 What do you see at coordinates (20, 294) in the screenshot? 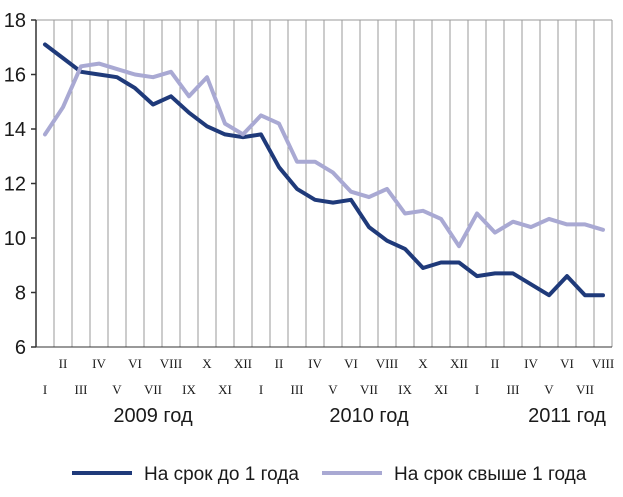
I see `y-tick-label: 8` at bounding box center [20, 294].